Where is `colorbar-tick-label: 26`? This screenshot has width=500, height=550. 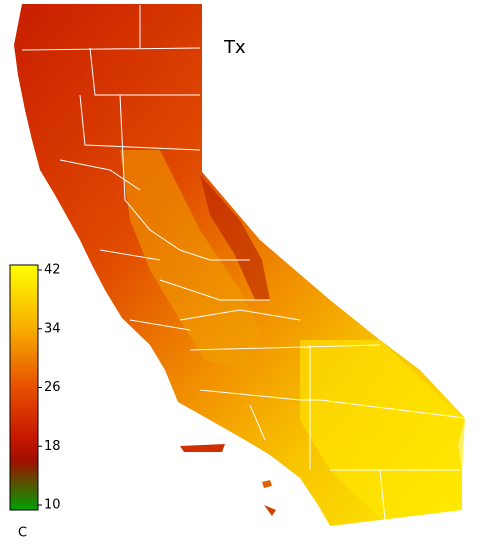
colorbar-tick-label: 26 is located at coordinates (52, 387).